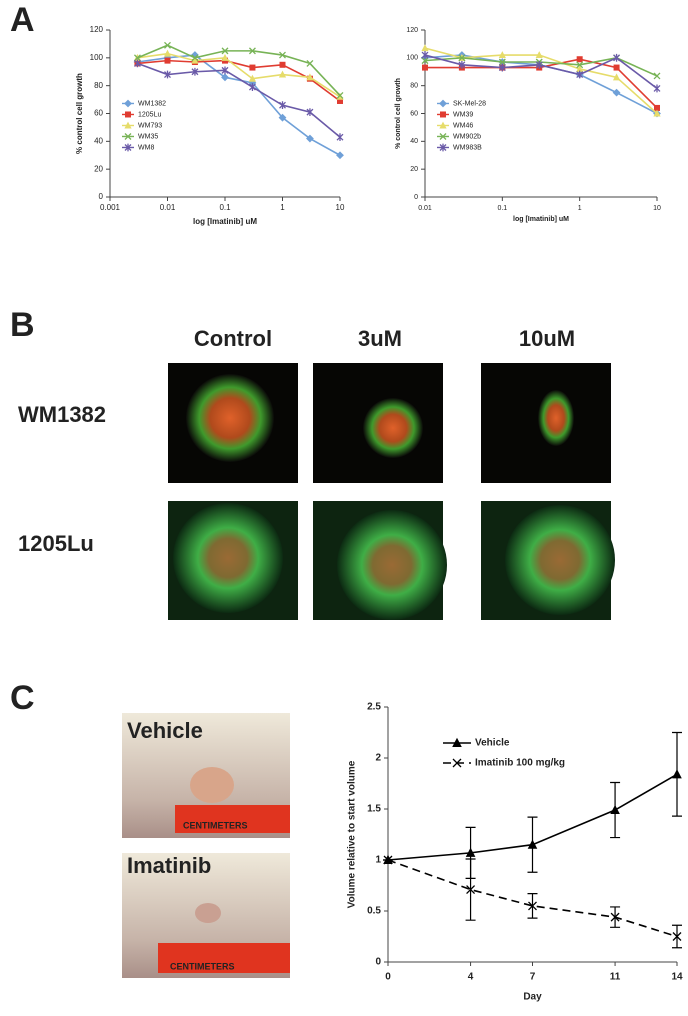 This screenshot has width=688, height=1016. Describe the element at coordinates (352, 834) in the screenshot. I see `y-axis-label: Volume relative to start volume` at that location.